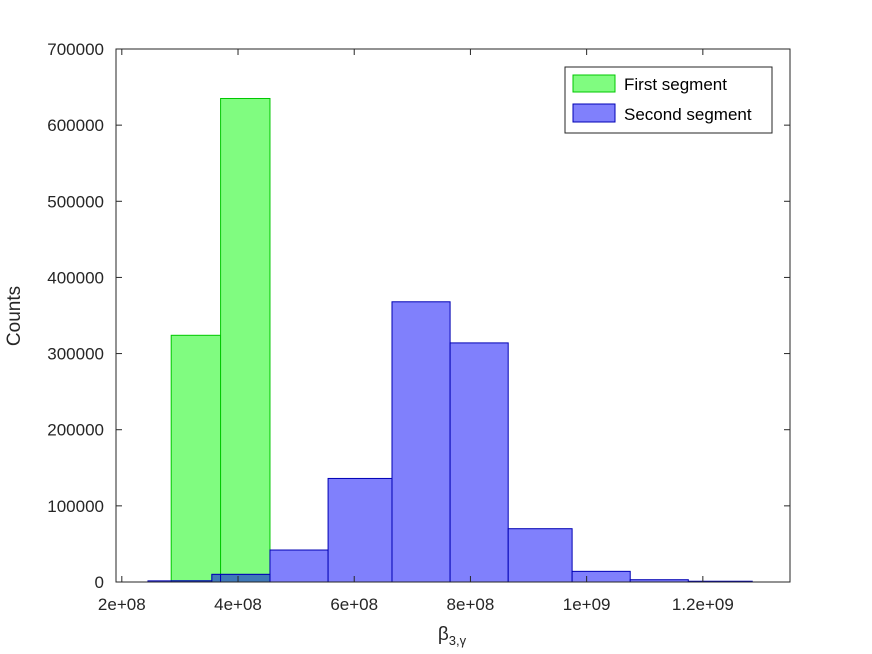 This screenshot has width=872, height=654. I want to click on x-axis-label-subscript: 3,γ, so click(458, 640).